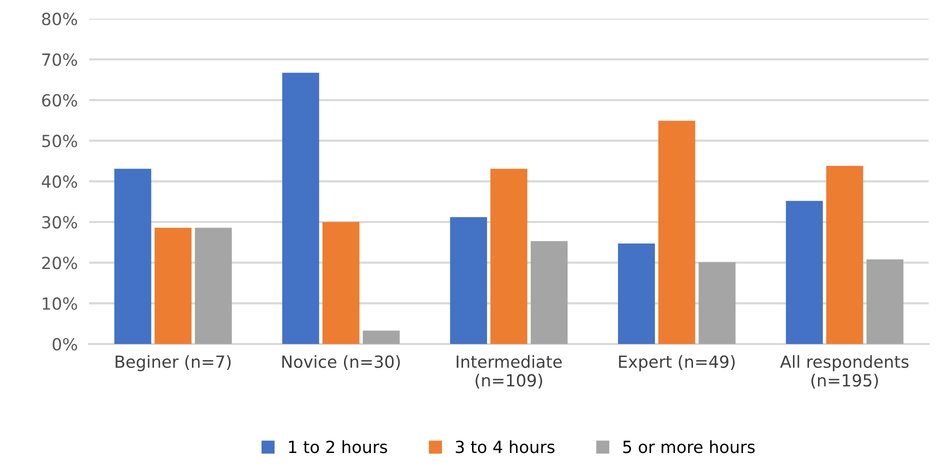 The image size is (938, 468). Describe the element at coordinates (60, 59) in the screenshot. I see `y-tick-label: 70%` at that location.